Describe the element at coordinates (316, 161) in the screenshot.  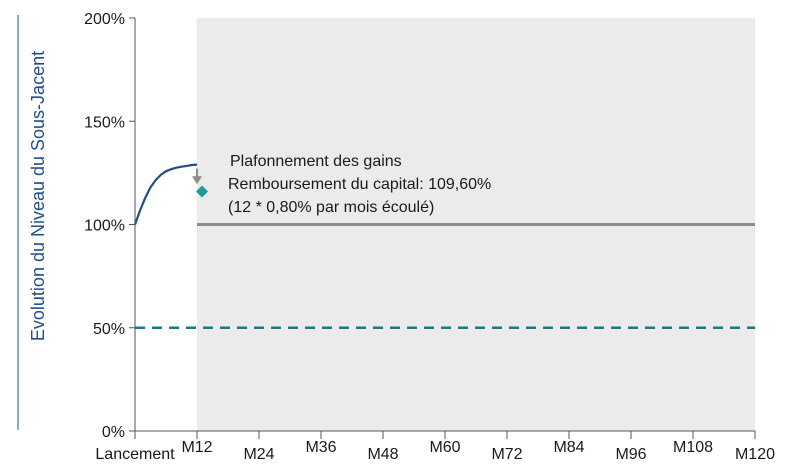
I see `annotation-line-1: Plafonnement des gains` at that location.